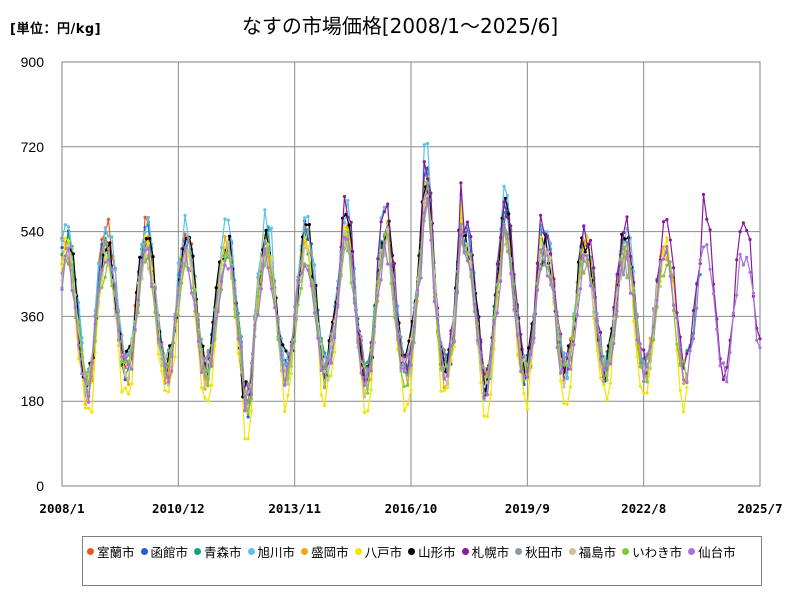  What do you see at coordinates (218, 551) in the screenshot?
I see `legend-item: 青森市` at bounding box center [218, 551].